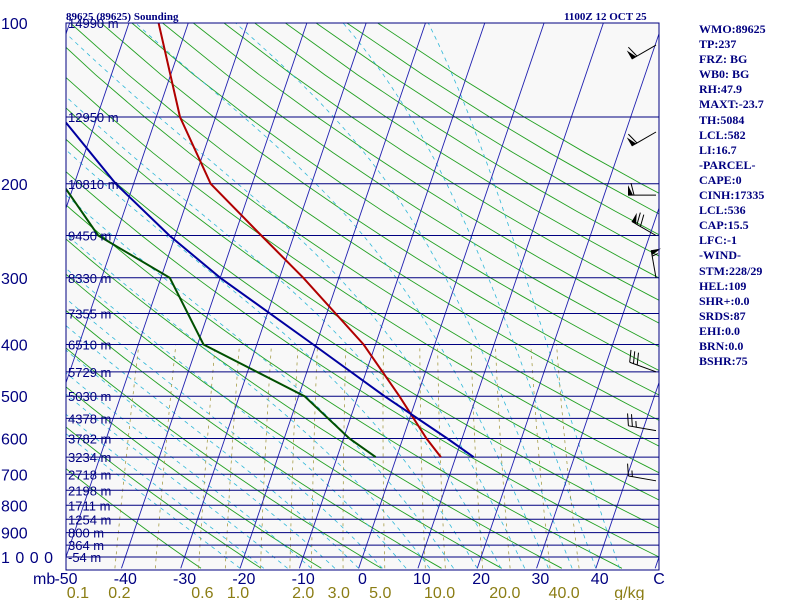  I want to click on index-line: CAP:15.5, so click(724, 225).